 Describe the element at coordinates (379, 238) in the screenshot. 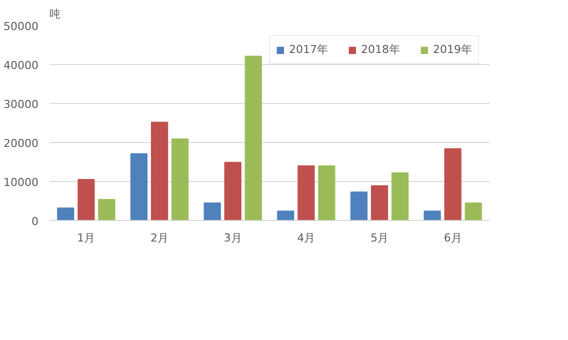

I see `x-tick-label: 5月` at that location.